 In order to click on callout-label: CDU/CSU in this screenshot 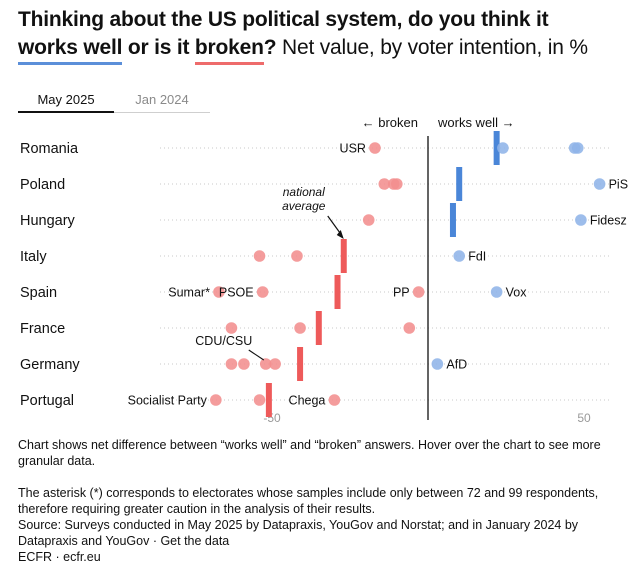, I will do `click(223, 341)`.